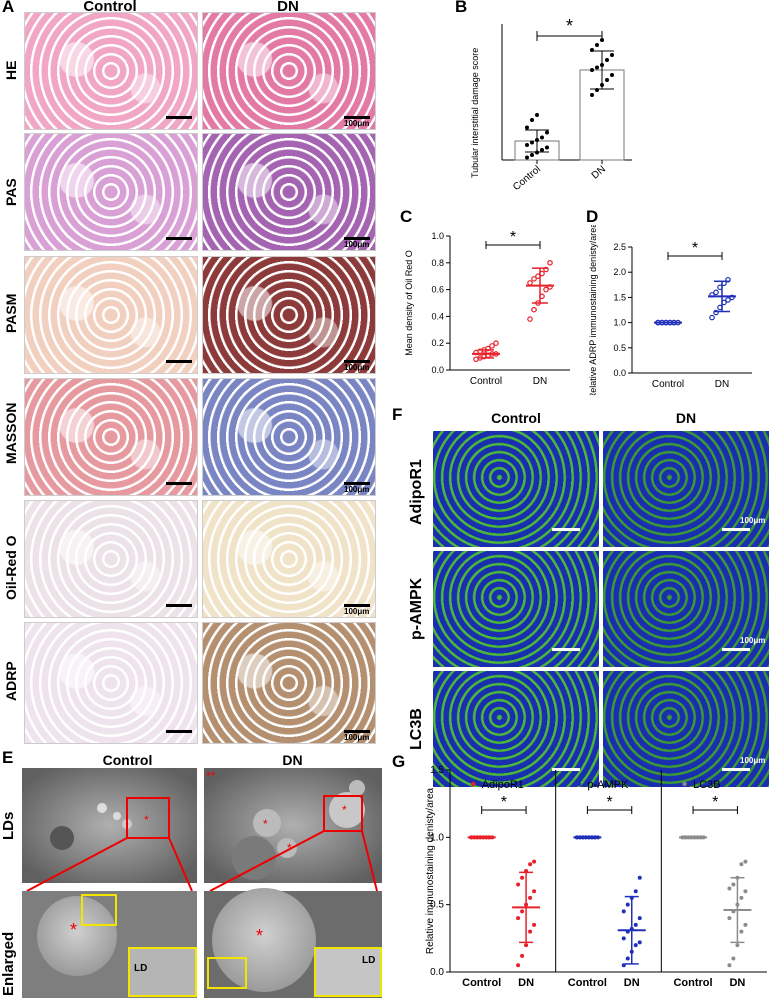 The width and height of the screenshot is (770, 998). I want to click on panel-label-f: F, so click(397, 414).